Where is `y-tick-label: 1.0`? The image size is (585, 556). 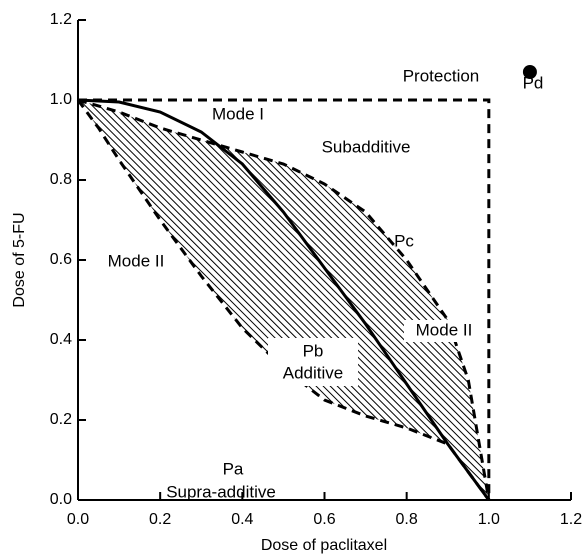 y-tick-label: 1.0 is located at coordinates (61, 99).